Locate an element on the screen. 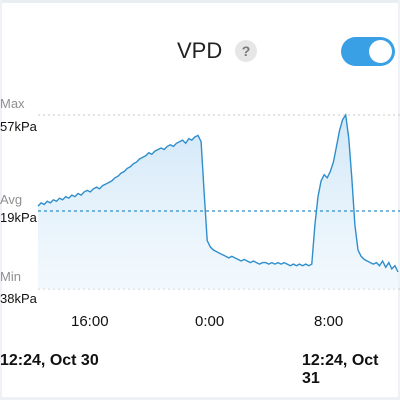  help-icon: ? is located at coordinates (246, 51).